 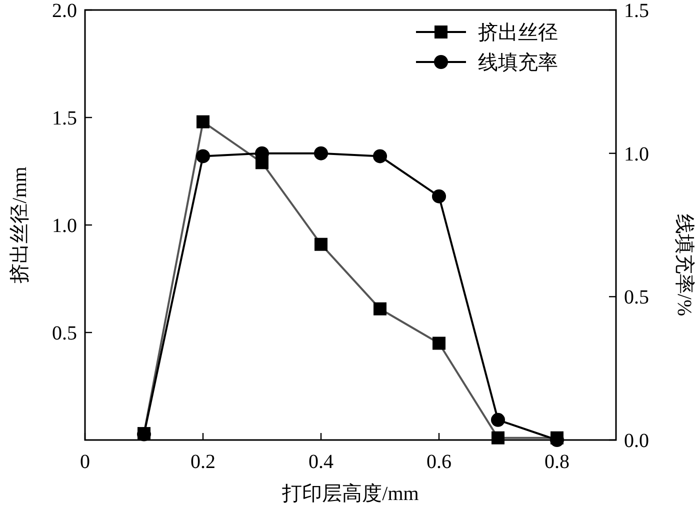 What do you see at coordinates (636, 154) in the screenshot?
I see `y2-tick-label: 1.0` at bounding box center [636, 154].